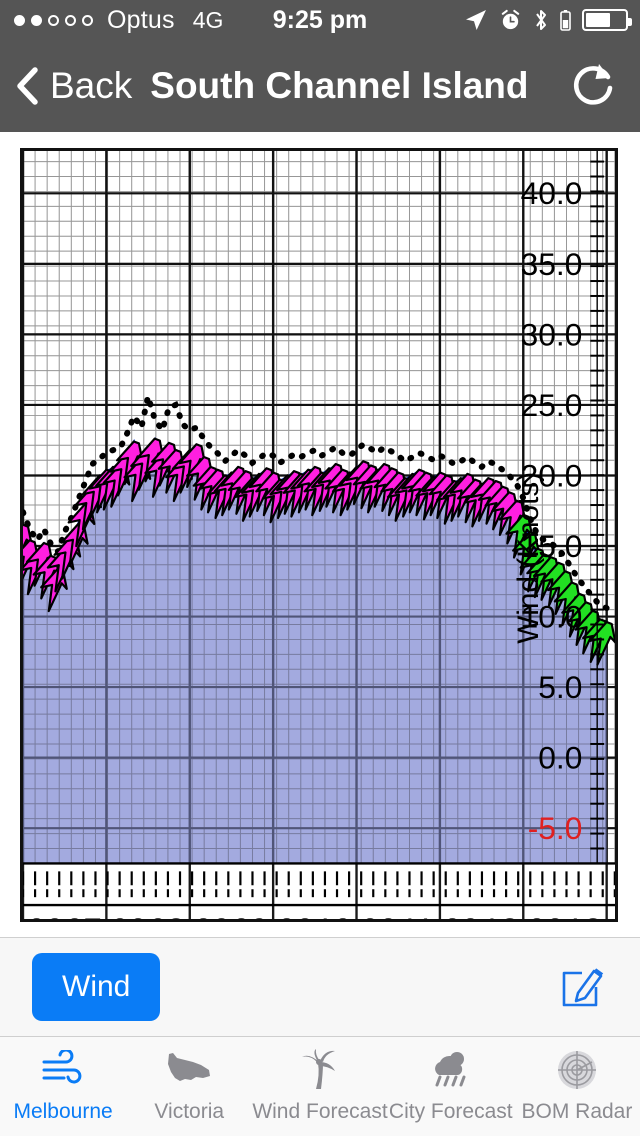  Describe the element at coordinates (565, 20) in the screenshot. I see `battery-small-icon` at that location.